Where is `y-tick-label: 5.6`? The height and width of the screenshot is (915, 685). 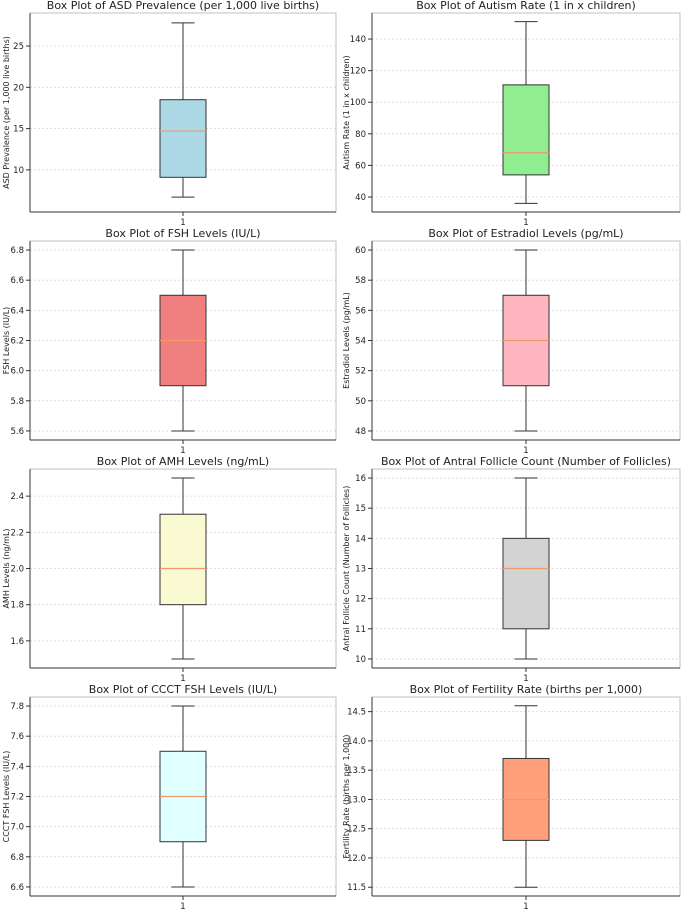 y-tick-label: 5.6 is located at coordinates (17, 432).